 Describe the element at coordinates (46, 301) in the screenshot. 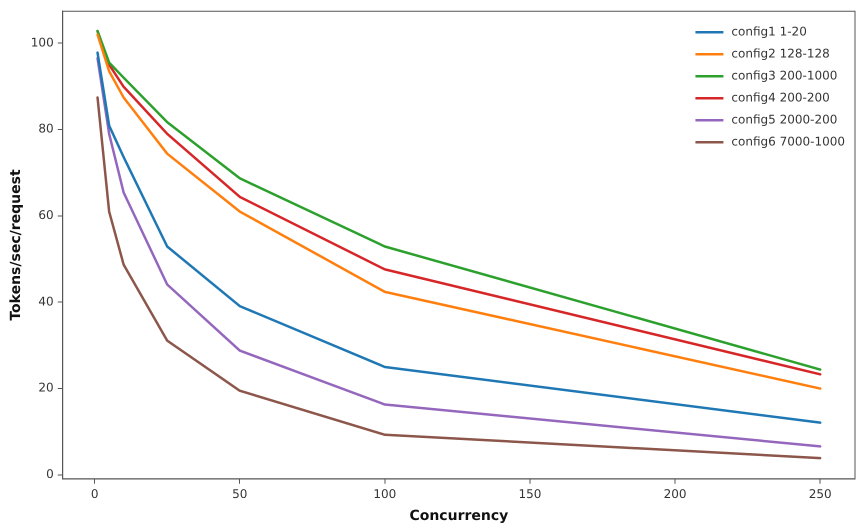

I see `y-tick-label: 40` at that location.